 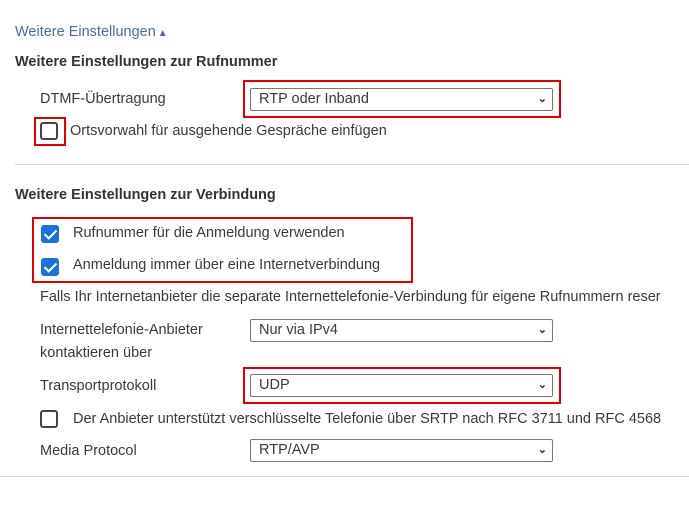 I want to click on transport-select: UDP ⌄, so click(x=401, y=385).